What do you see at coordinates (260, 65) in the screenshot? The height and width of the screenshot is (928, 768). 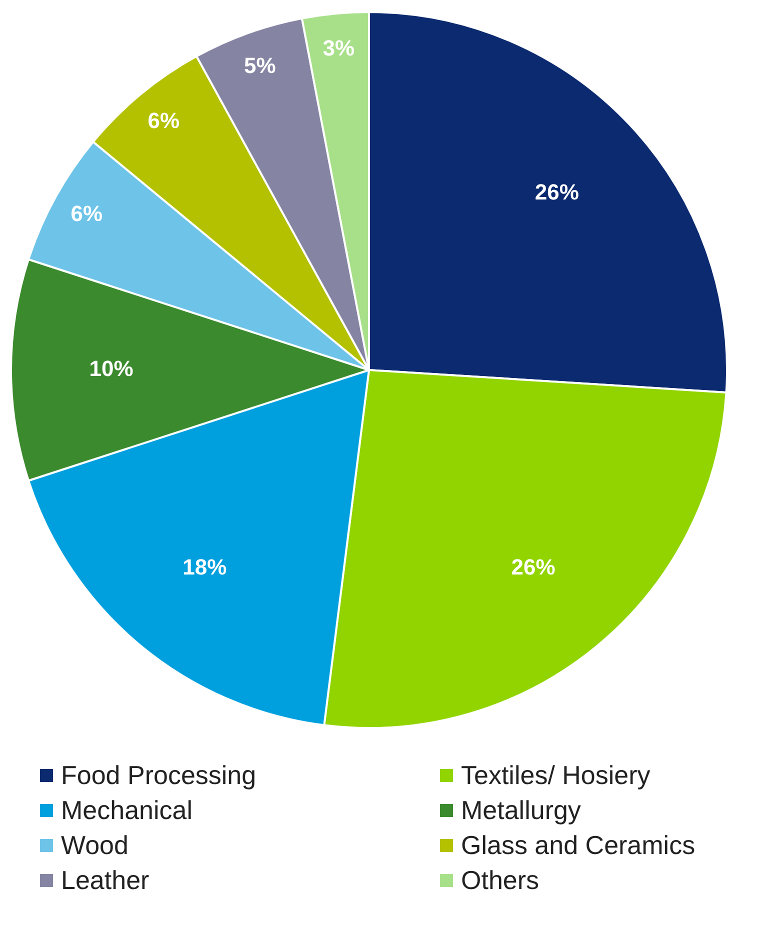 I see `data-label: 5%` at bounding box center [260, 65].